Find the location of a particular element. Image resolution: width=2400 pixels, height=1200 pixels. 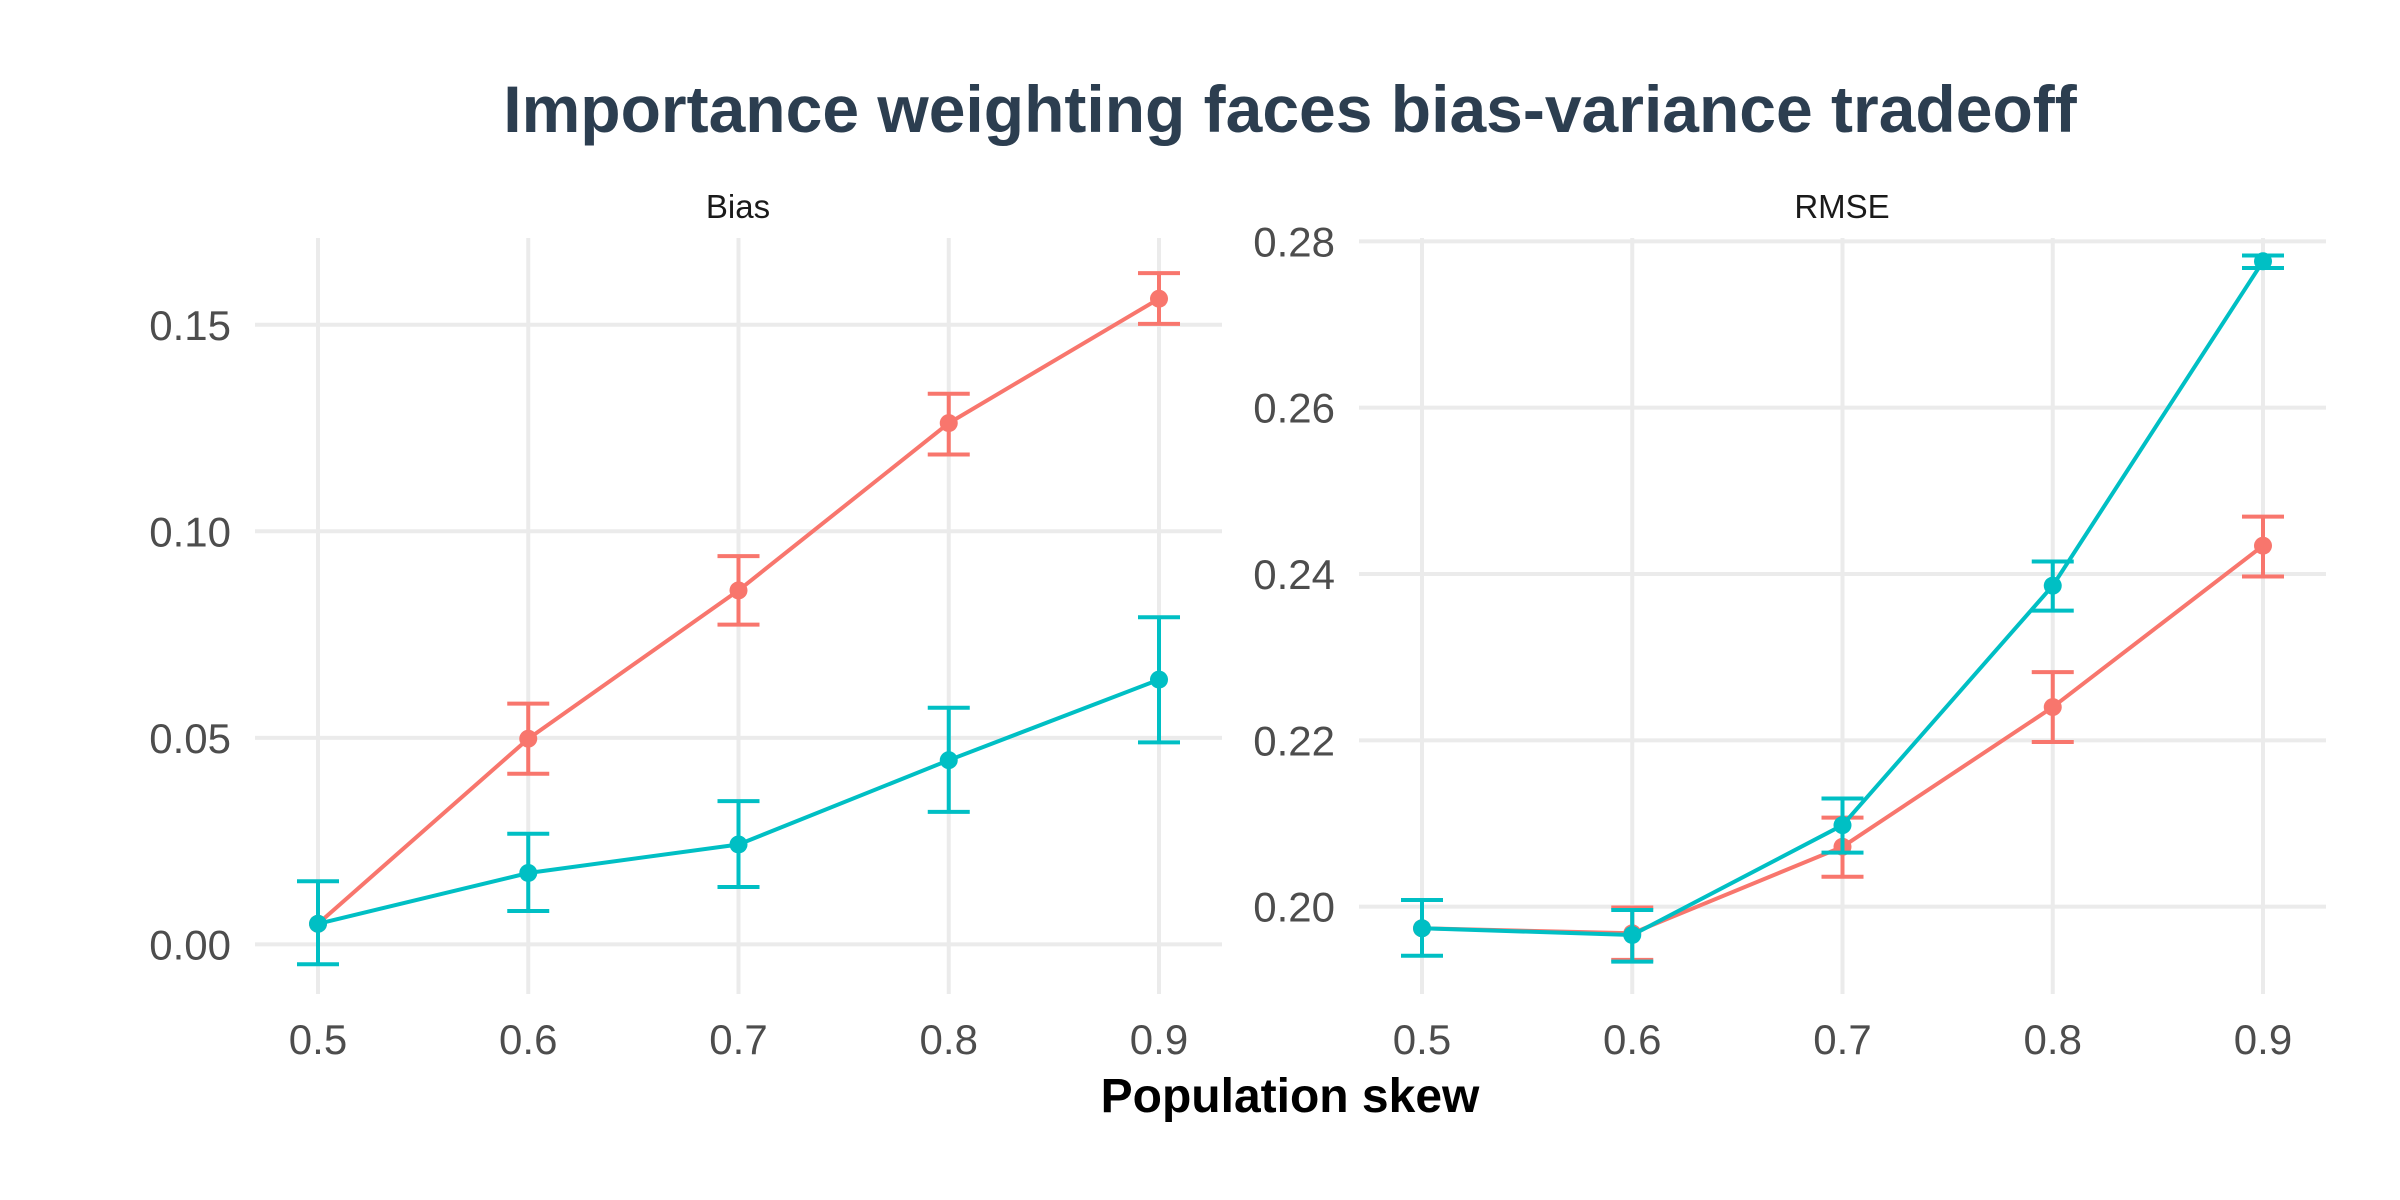

y-tick-labels-rmse: 0.20 0.22 0.24 0.26 0.28 is located at coordinates (1294, 574).